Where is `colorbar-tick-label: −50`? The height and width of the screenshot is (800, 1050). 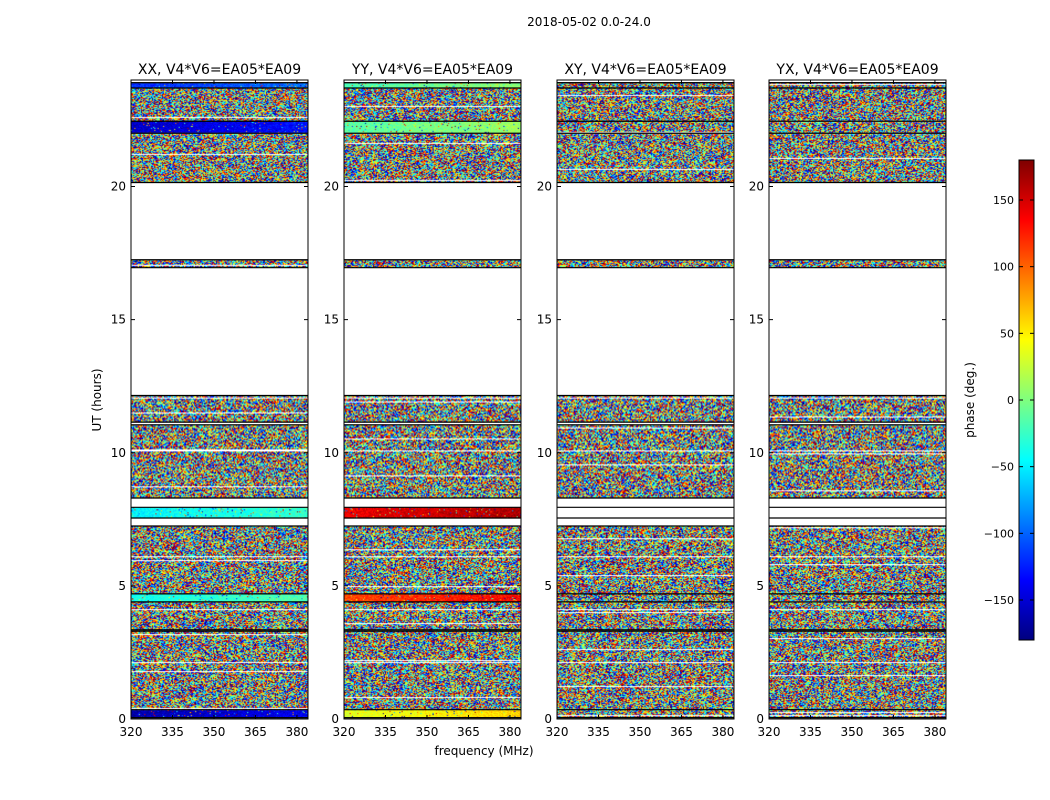 colorbar-tick-label: −50 is located at coordinates (1002, 467).